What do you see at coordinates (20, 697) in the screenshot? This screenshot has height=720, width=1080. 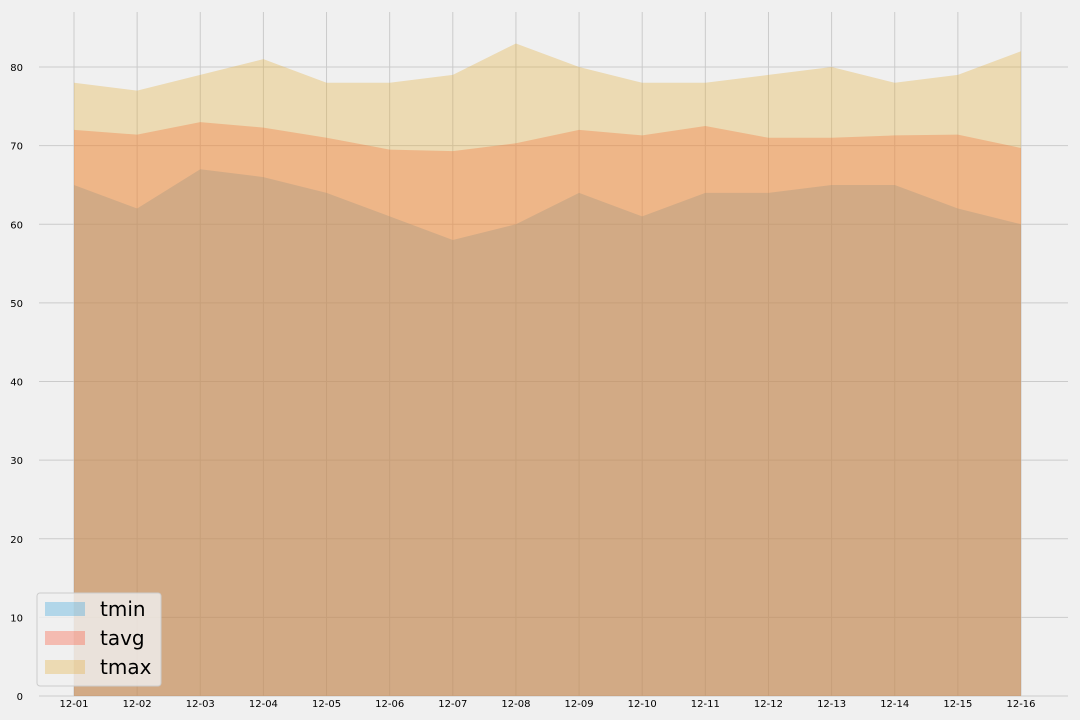 I see `y-tick-label: 0` at bounding box center [20, 697].